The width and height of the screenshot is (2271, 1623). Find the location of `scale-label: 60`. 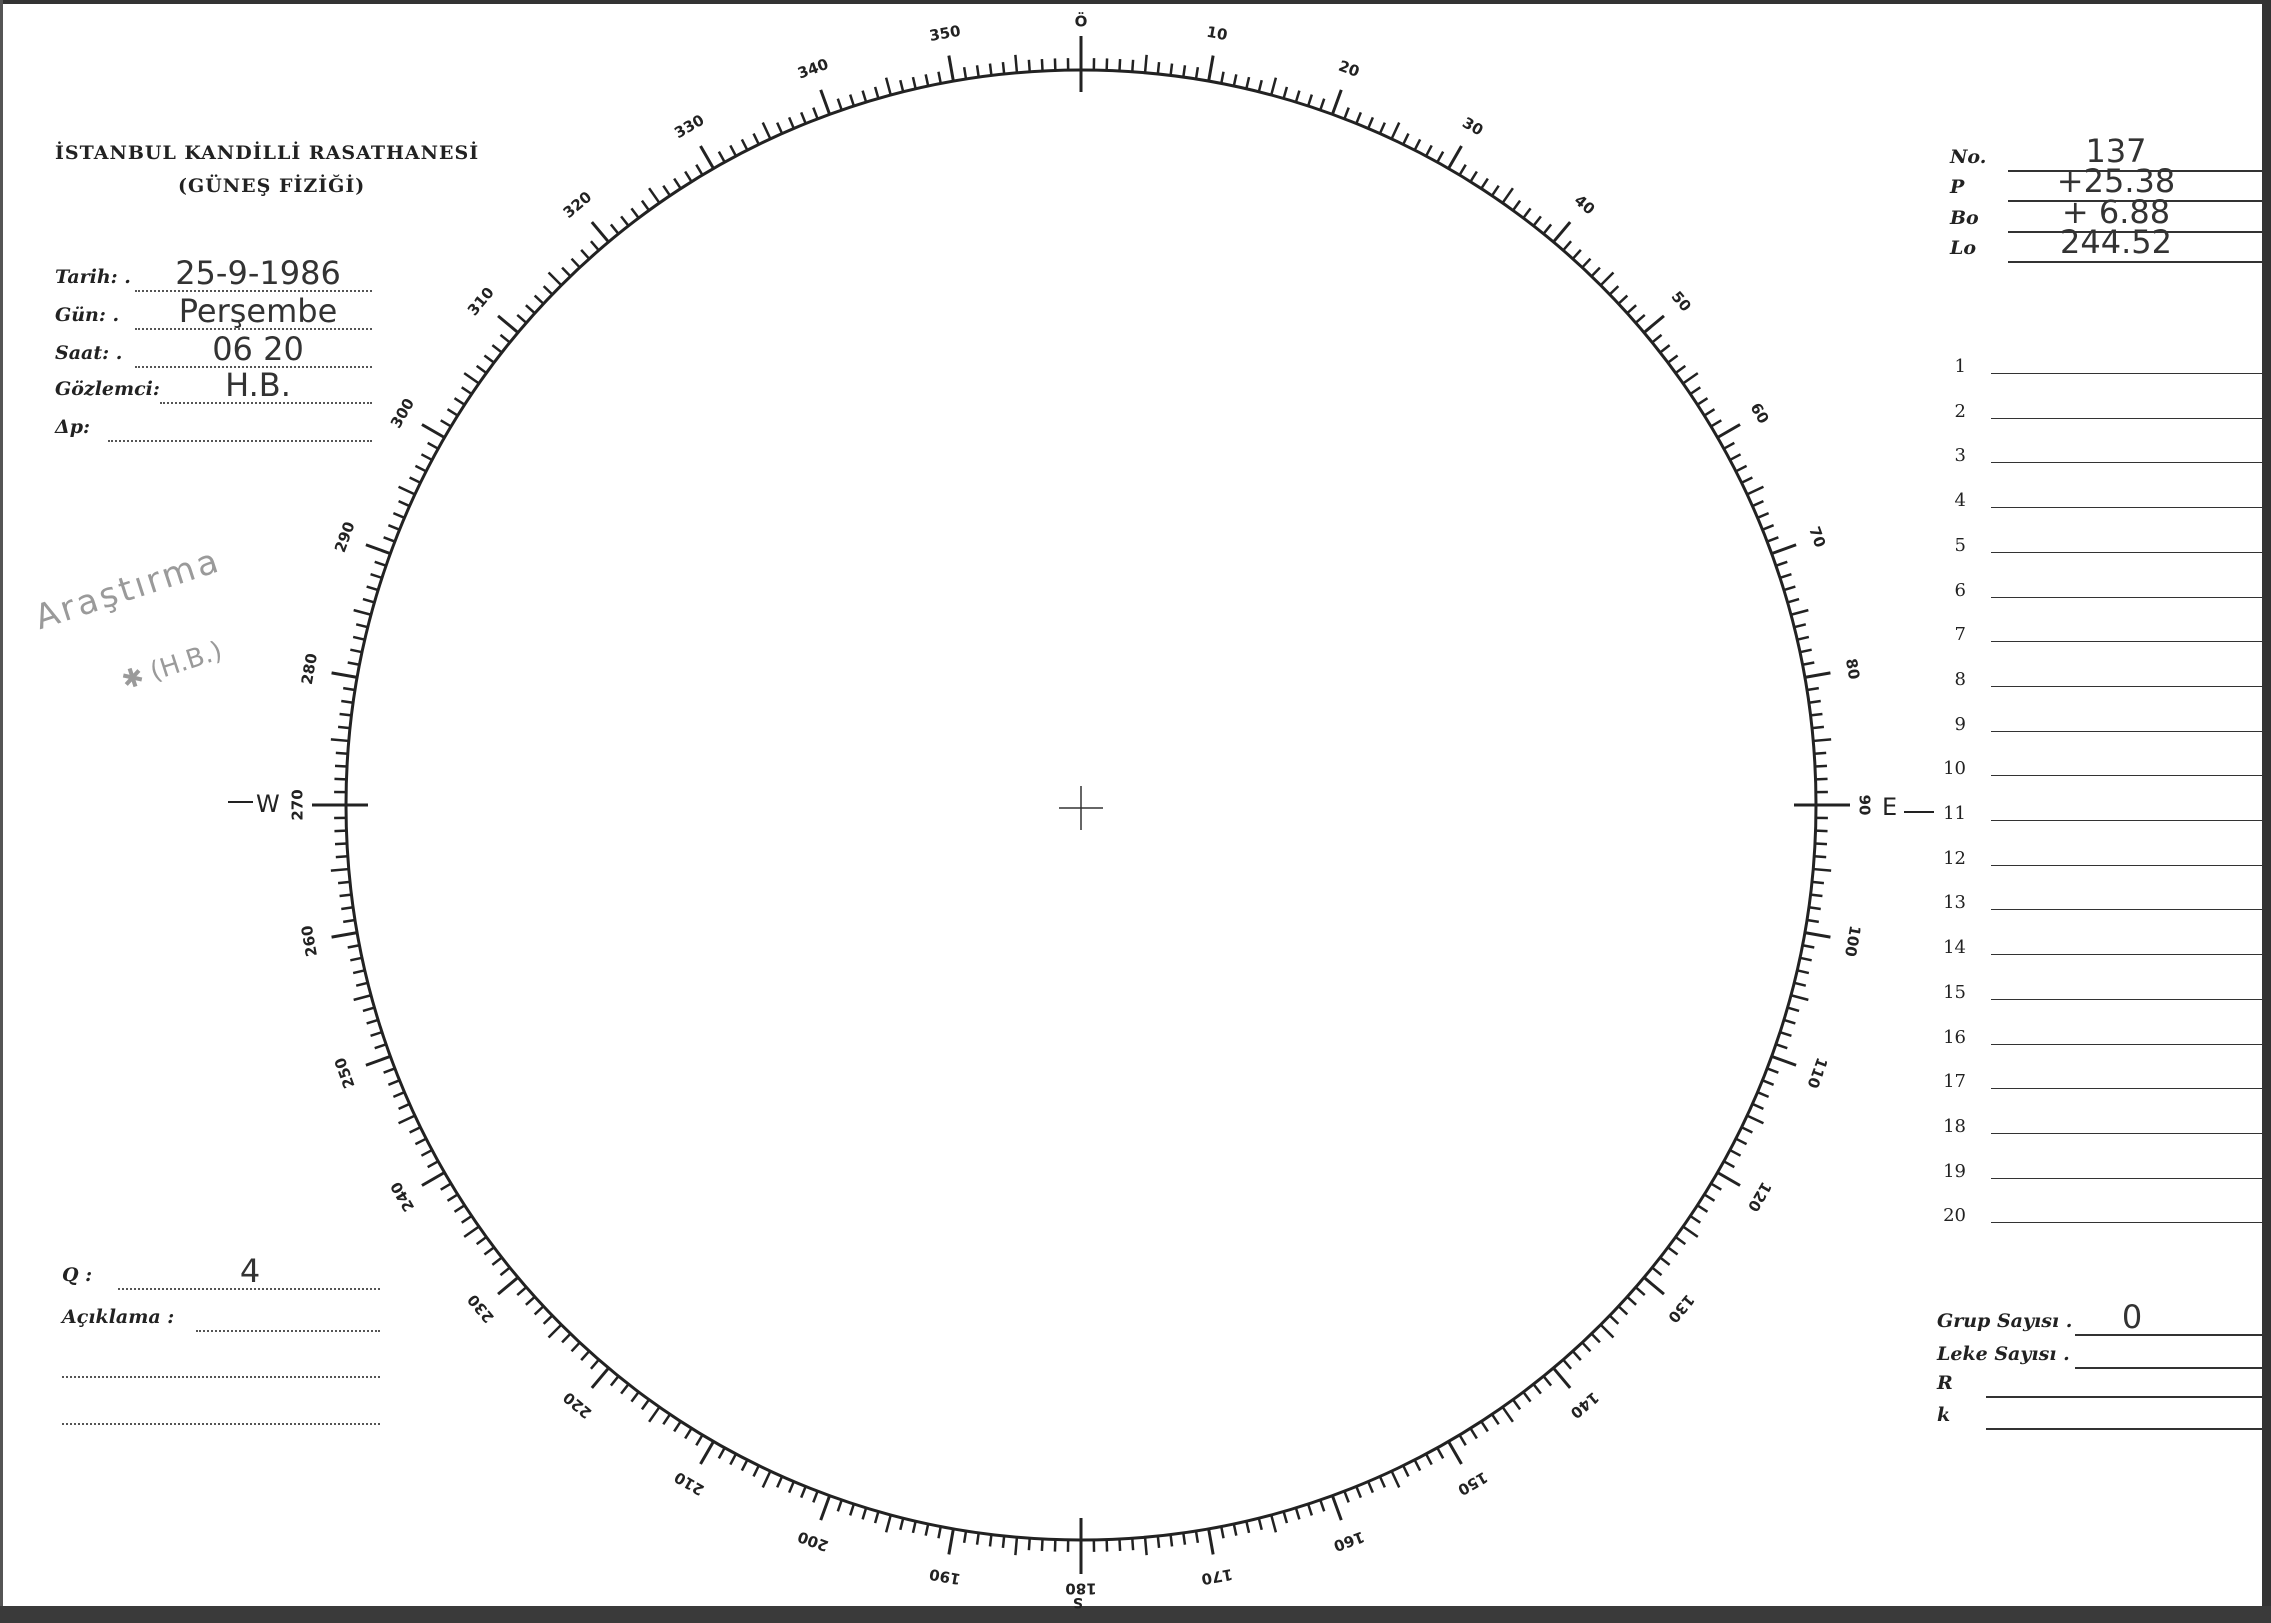

scale-label: 60 is located at coordinates (1760, 413).